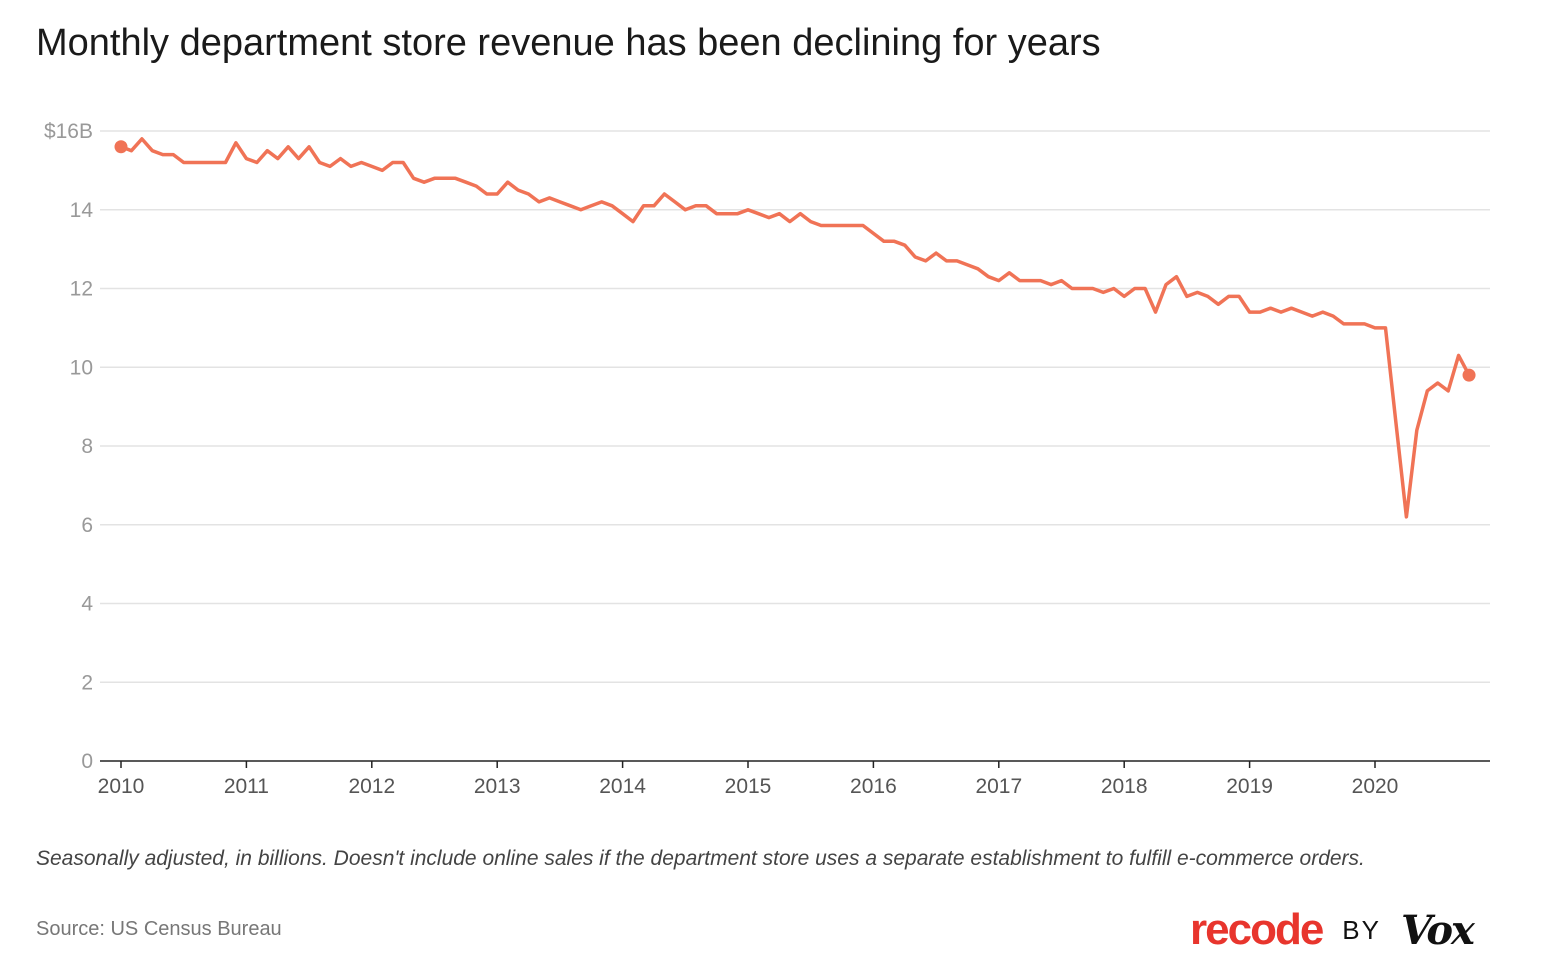  What do you see at coordinates (87, 525) in the screenshot?
I see `y-tick-label: 6` at bounding box center [87, 525].